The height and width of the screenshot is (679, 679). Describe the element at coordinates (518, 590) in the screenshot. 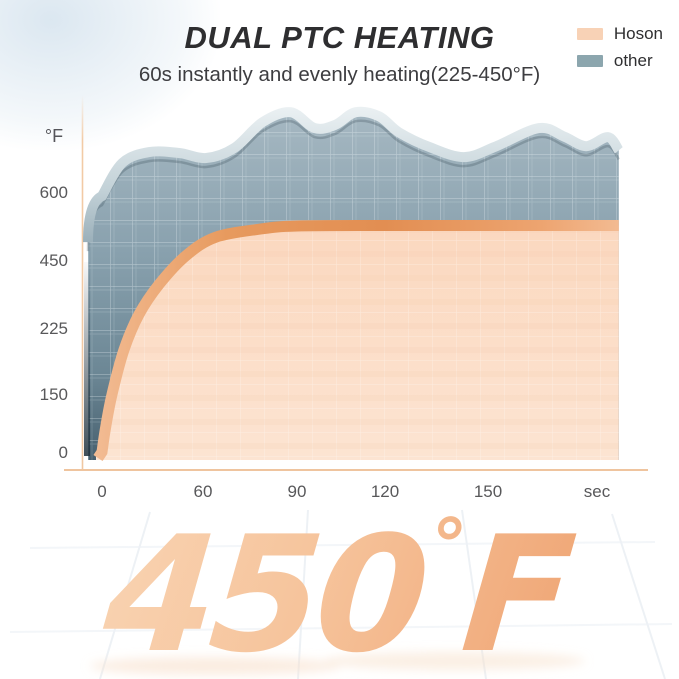

I see `max-temp-unit: F` at that location.